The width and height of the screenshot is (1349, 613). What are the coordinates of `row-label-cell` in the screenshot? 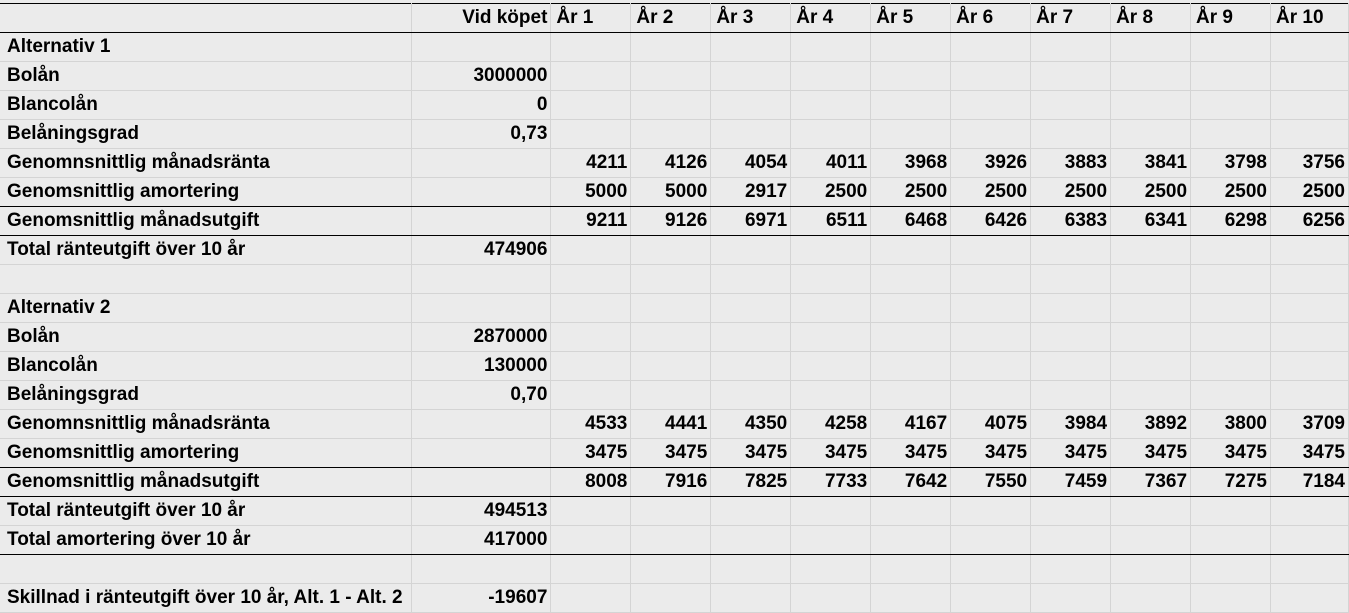 It's located at (206, 569).